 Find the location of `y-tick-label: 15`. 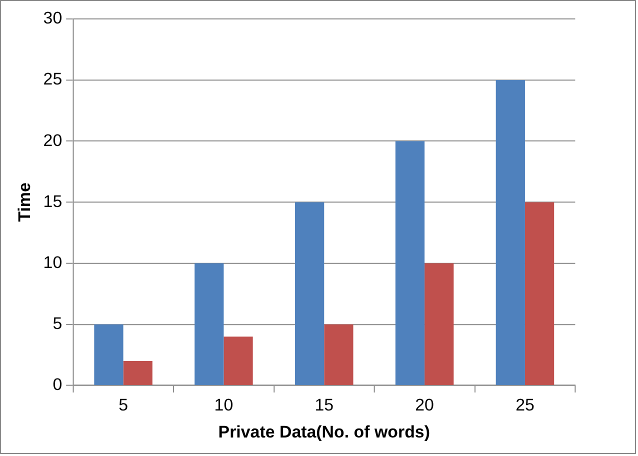

y-tick-label: 15 is located at coordinates (52, 201).